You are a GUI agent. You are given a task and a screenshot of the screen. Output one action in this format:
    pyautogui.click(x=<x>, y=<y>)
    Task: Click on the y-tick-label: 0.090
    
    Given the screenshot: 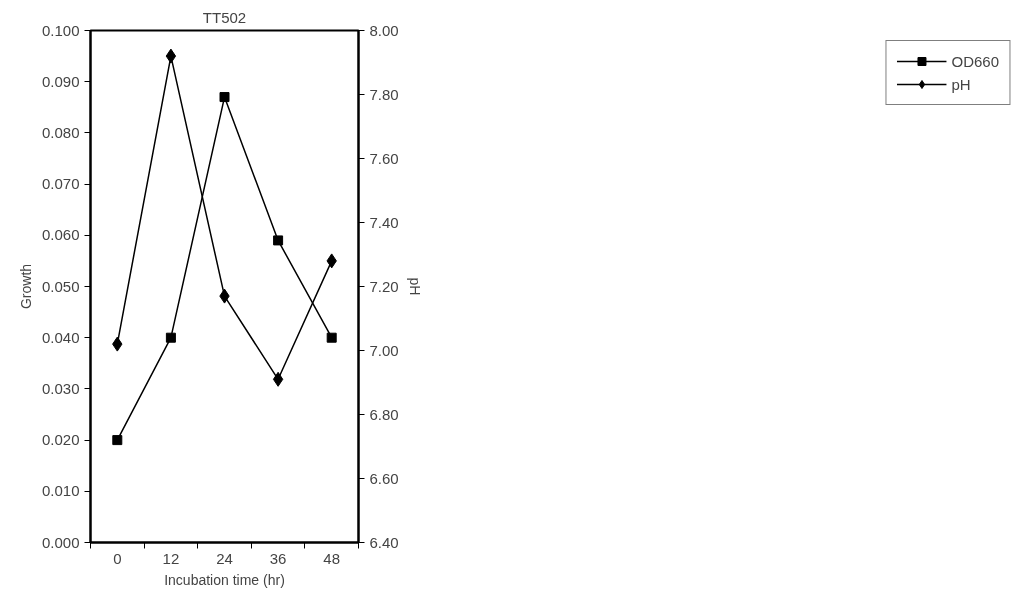 What is the action you would take?
    pyautogui.click(x=60, y=81)
    